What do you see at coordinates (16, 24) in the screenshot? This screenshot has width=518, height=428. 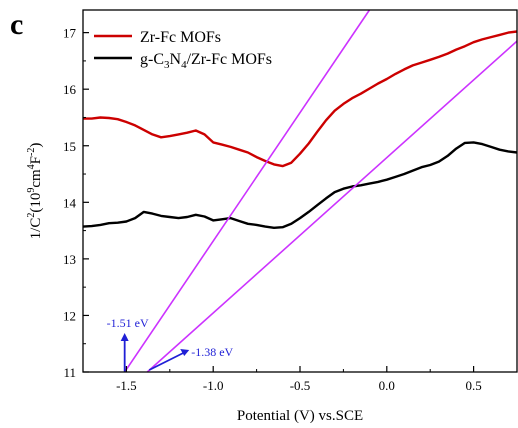 I see `panel-label: c` at bounding box center [16, 24].